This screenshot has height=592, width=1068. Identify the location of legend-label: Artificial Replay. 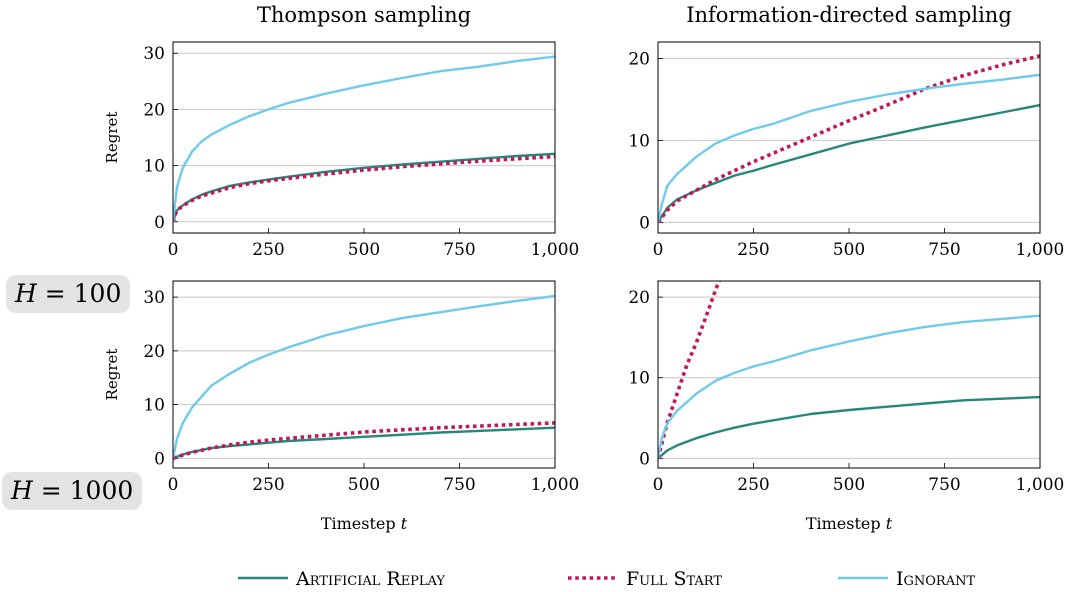
(370, 579).